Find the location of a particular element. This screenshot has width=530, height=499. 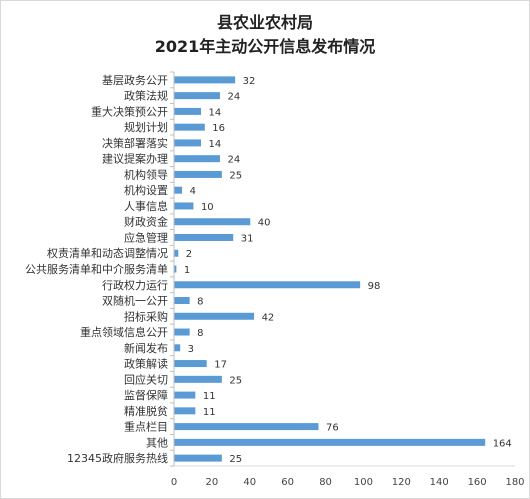

x-tick-label: 0 is located at coordinates (174, 482).